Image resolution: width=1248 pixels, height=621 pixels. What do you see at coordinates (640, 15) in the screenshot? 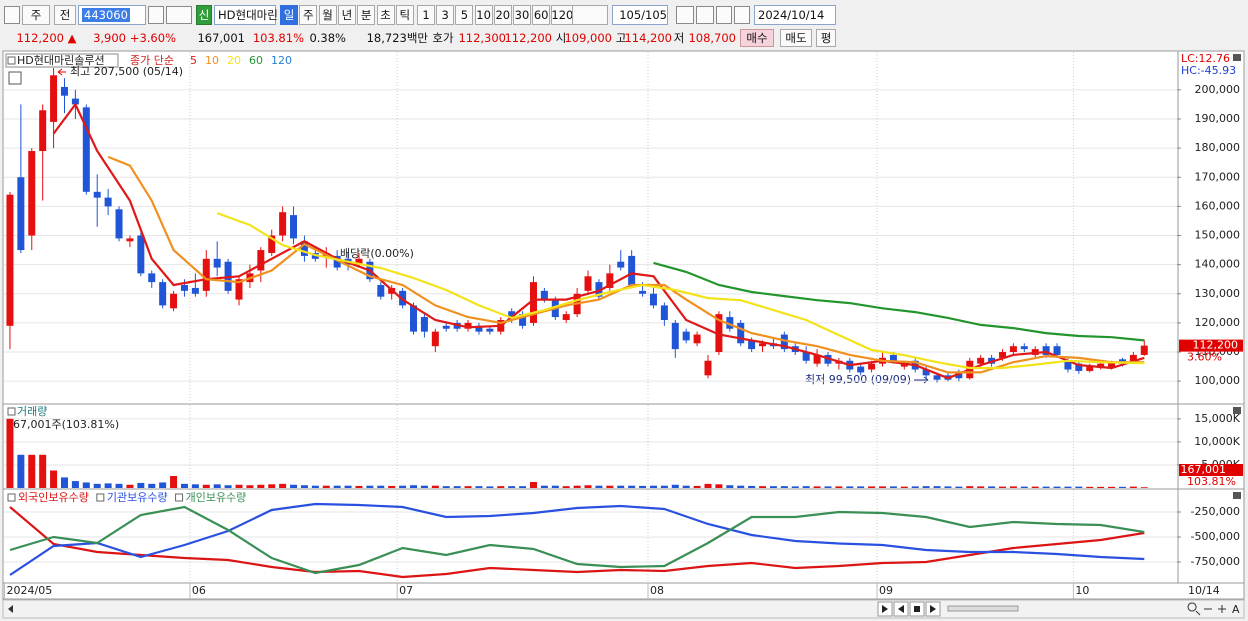
I see `count-field: 105/105` at bounding box center [640, 15].